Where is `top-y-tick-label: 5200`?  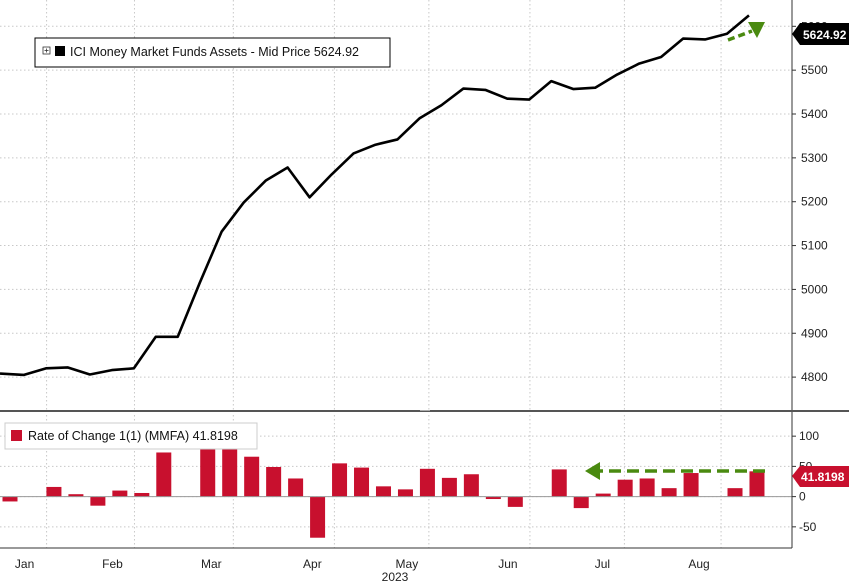
top-y-tick-label: 5200 is located at coordinates (814, 202).